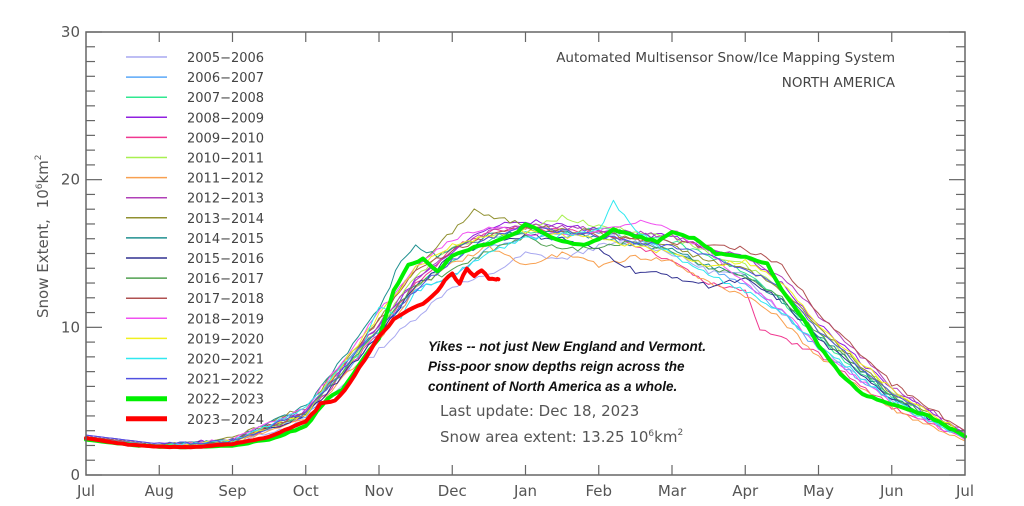 This screenshot has height=506, width=1024. I want to click on legend-item: 2015−2016, so click(195, 259).